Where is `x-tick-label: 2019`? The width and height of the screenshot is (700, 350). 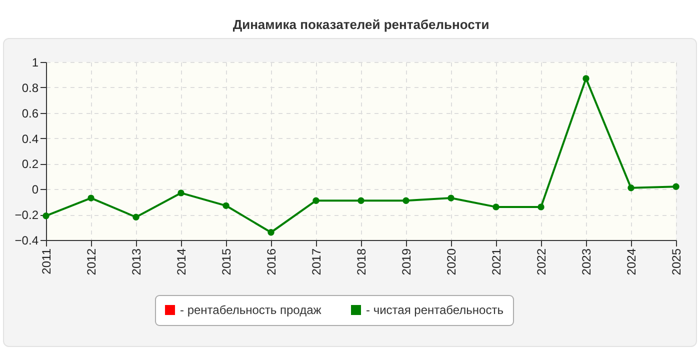
x-tick-label: 2019 is located at coordinates (407, 262).